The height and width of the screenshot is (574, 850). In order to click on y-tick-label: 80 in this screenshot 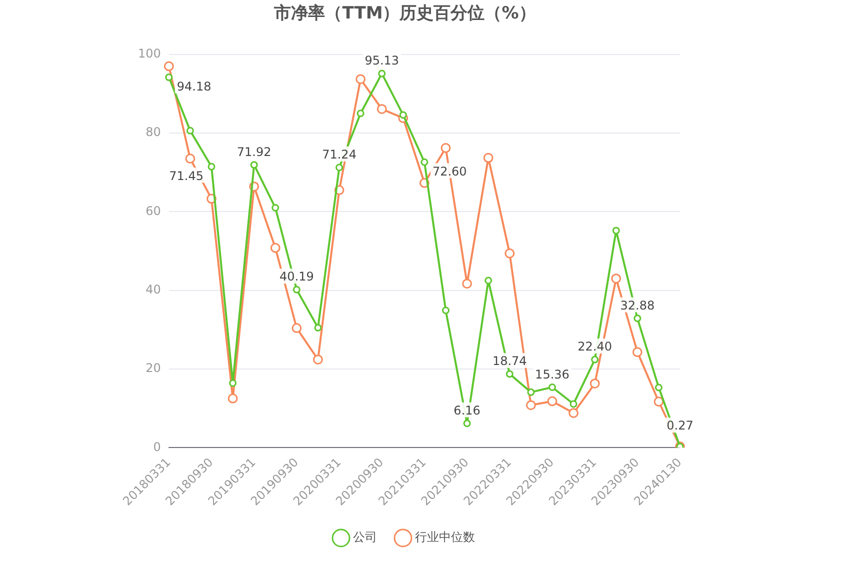, I will do `click(153, 132)`.